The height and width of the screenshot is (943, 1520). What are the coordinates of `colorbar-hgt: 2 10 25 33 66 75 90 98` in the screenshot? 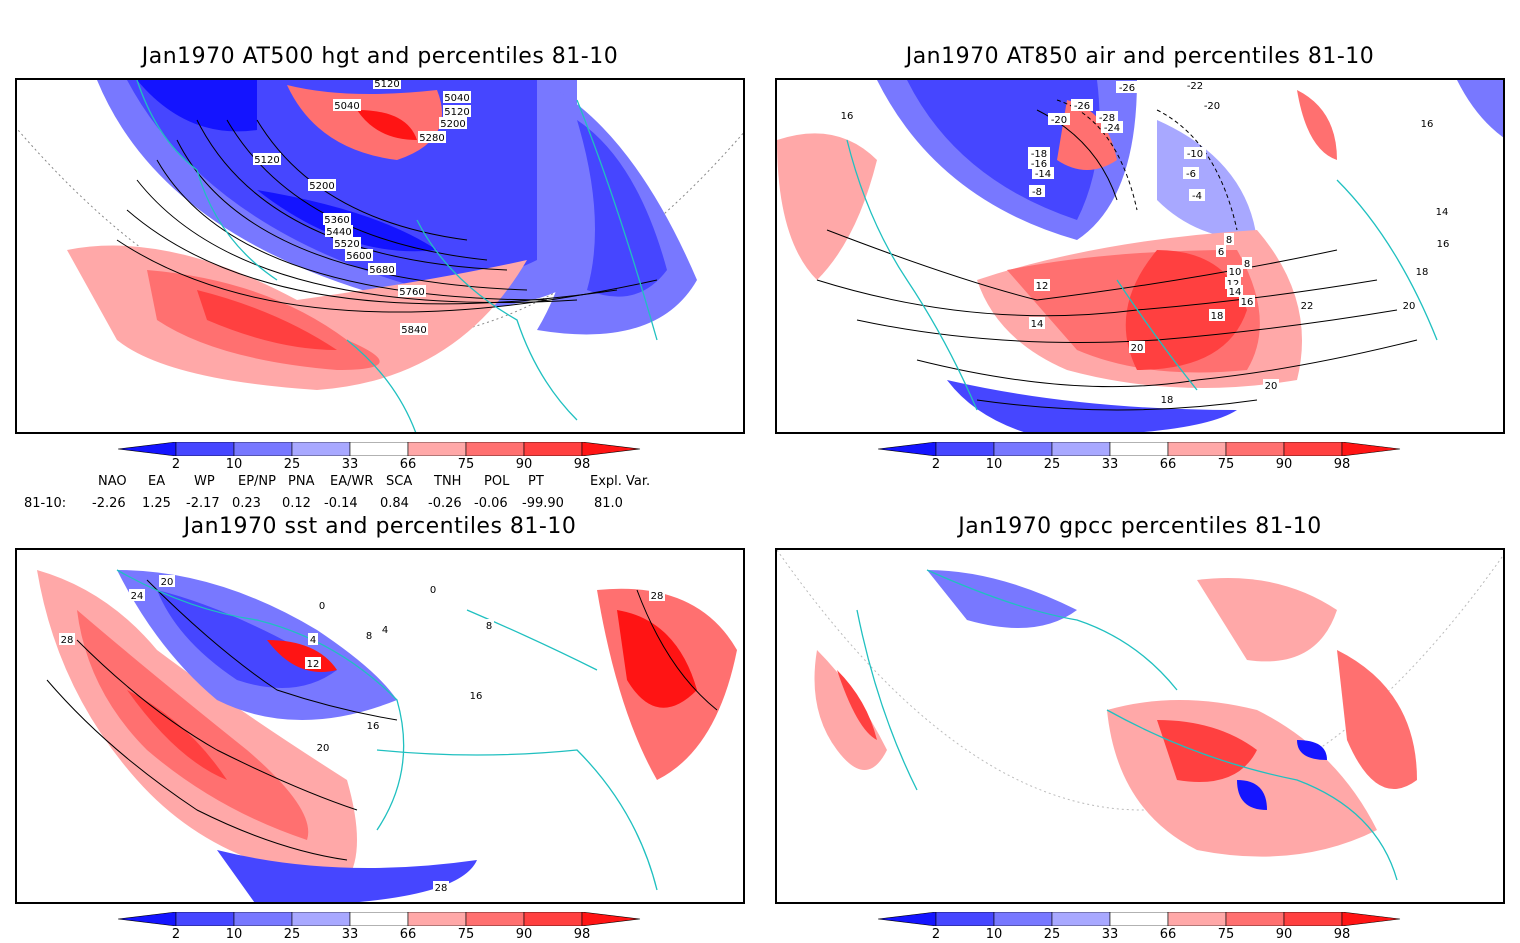 It's located at (379, 457).